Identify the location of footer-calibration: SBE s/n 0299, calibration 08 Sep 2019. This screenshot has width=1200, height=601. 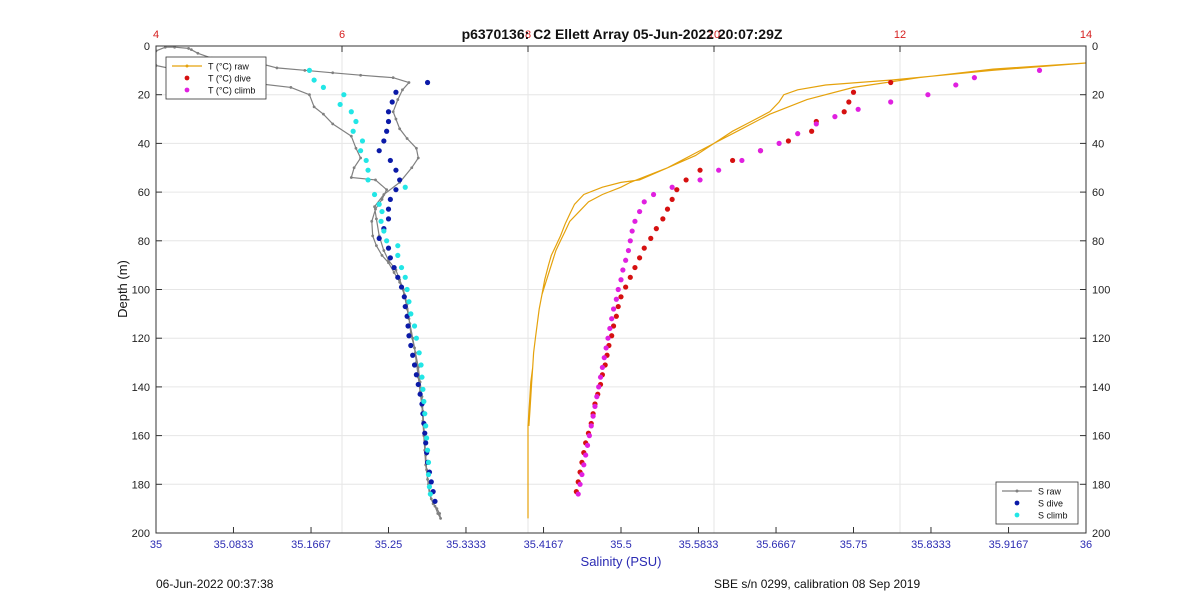
(817, 584).